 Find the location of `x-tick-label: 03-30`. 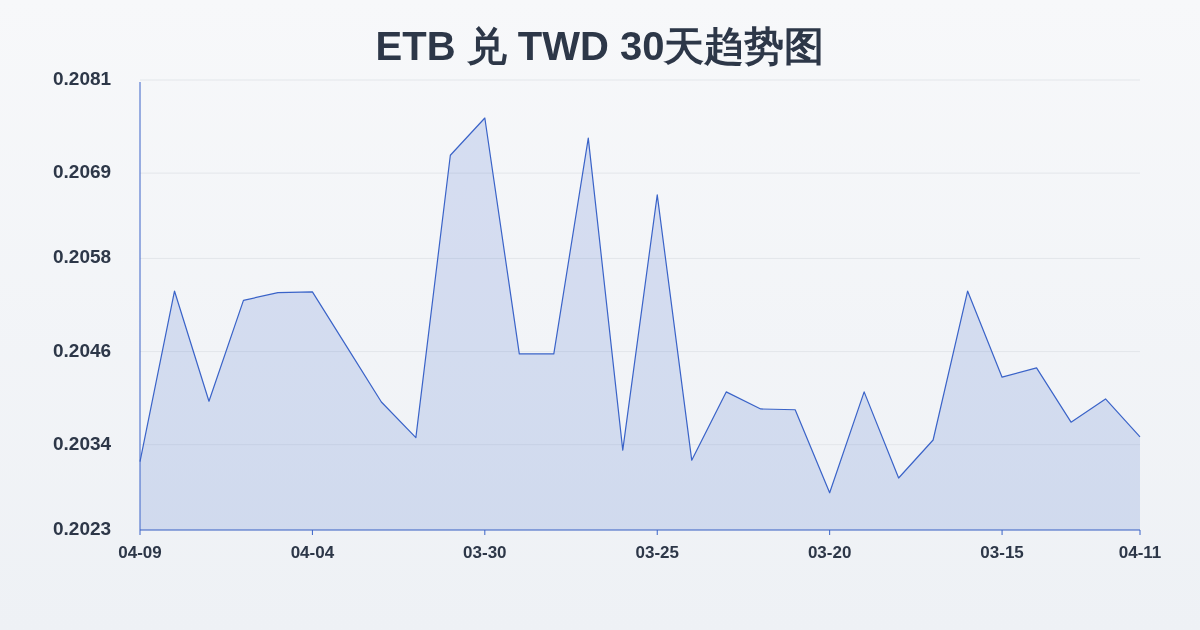

x-tick-label: 03-30 is located at coordinates (485, 552).